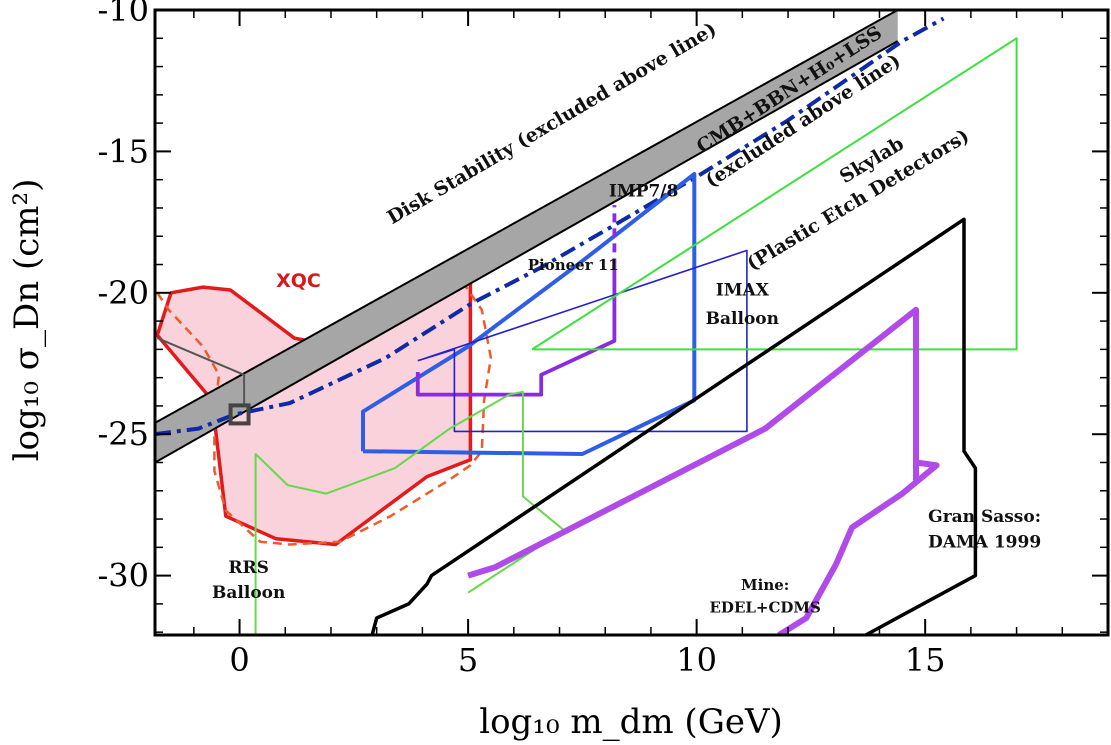 This screenshot has width=1111, height=745. I want to click on y-tick-label: -20, so click(123, 293).